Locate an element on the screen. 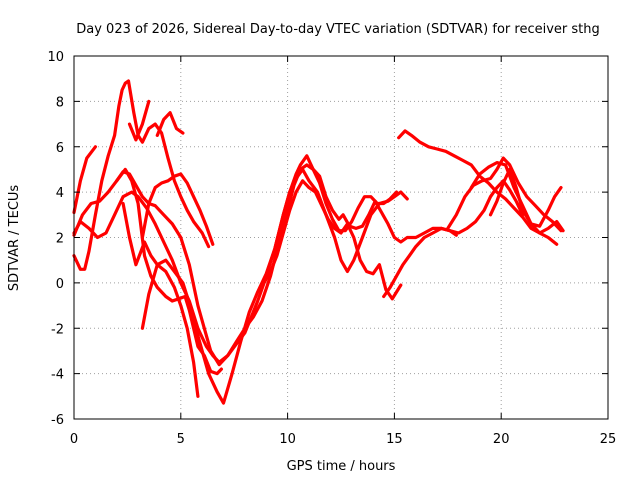 The height and width of the screenshot is (480, 640). x-tick-label: 15 is located at coordinates (394, 439).